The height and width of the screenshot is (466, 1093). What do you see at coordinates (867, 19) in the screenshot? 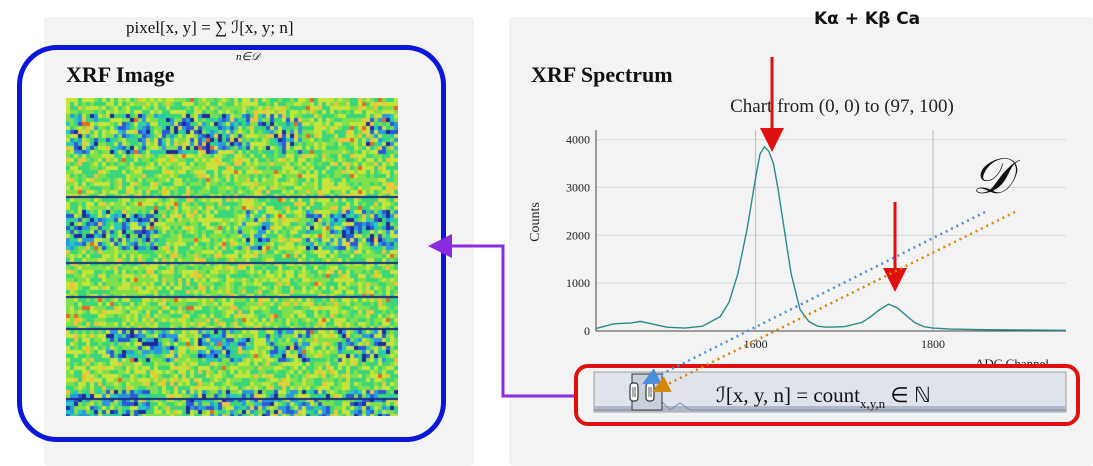
I see `peak-label: Kα + Kβ Ca` at bounding box center [867, 19].